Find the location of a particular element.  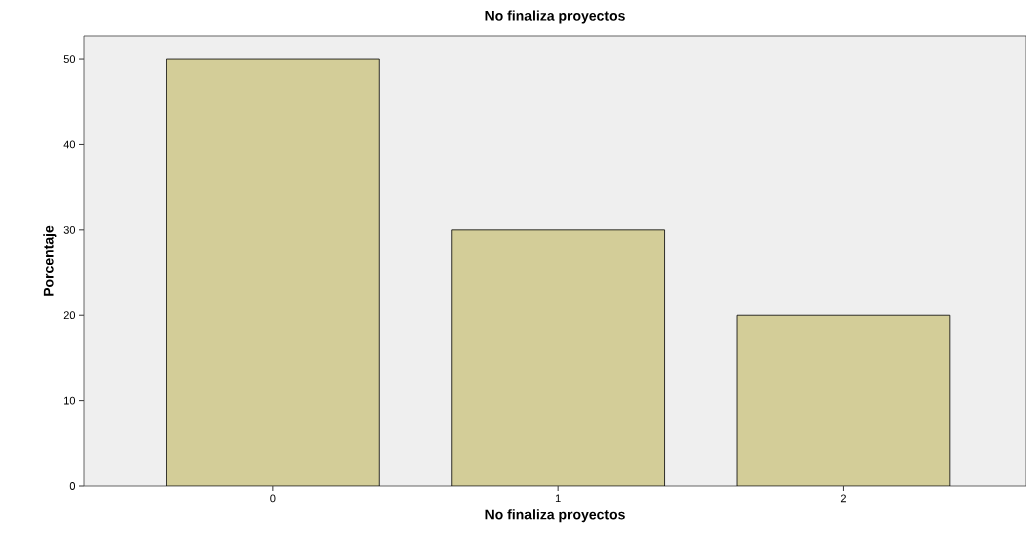

y-tick-label: 30 is located at coordinates (69, 229).